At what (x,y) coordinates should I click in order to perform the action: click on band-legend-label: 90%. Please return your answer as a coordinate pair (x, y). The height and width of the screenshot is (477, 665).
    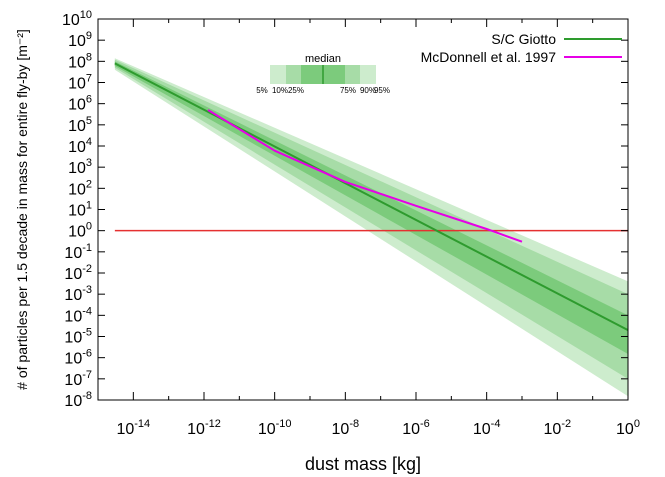
    Looking at the image, I should click on (368, 90).